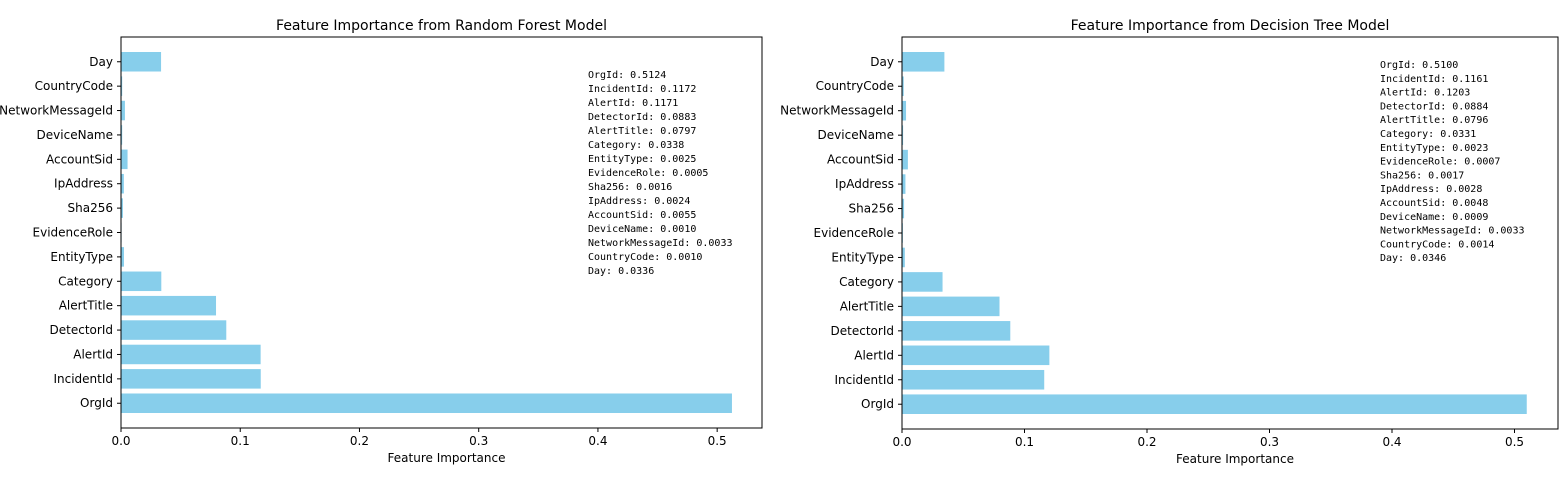 This screenshot has width=1566, height=482. What do you see at coordinates (633, 103) in the screenshot?
I see `annotation-line: AlertId: 0.1171` at bounding box center [633, 103].